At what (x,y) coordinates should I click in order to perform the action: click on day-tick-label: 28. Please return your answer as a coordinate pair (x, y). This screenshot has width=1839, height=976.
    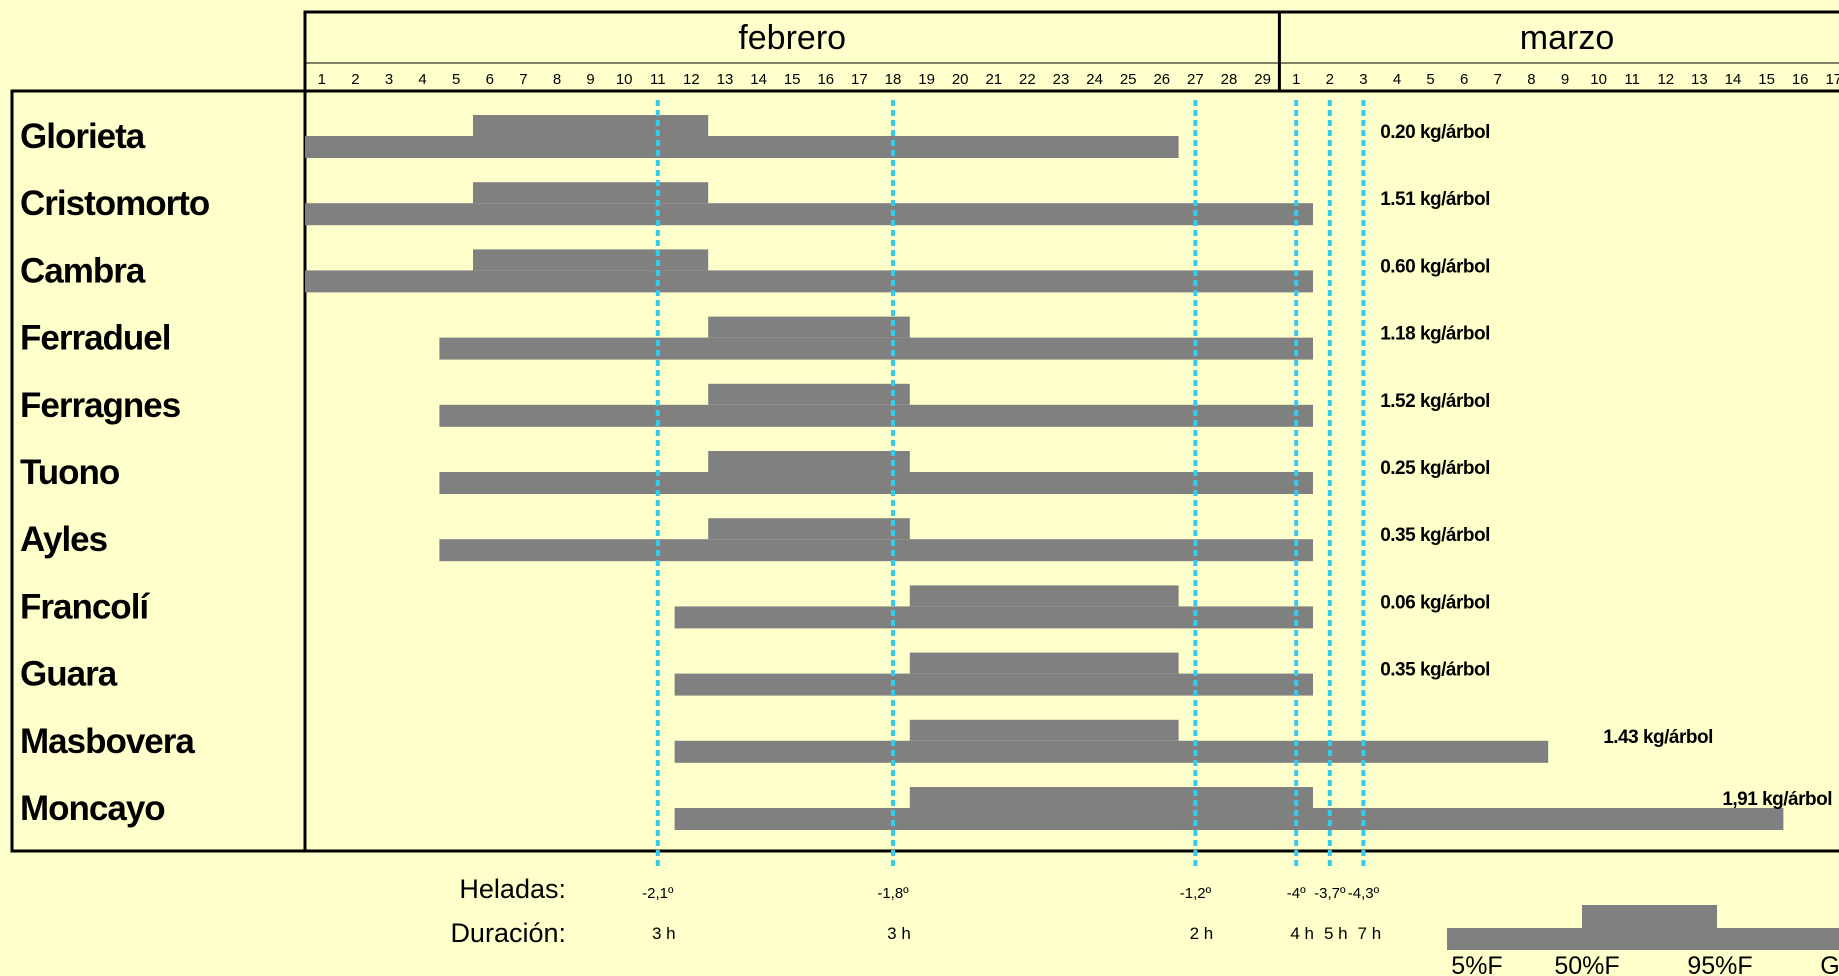
    Looking at the image, I should click on (1229, 79).